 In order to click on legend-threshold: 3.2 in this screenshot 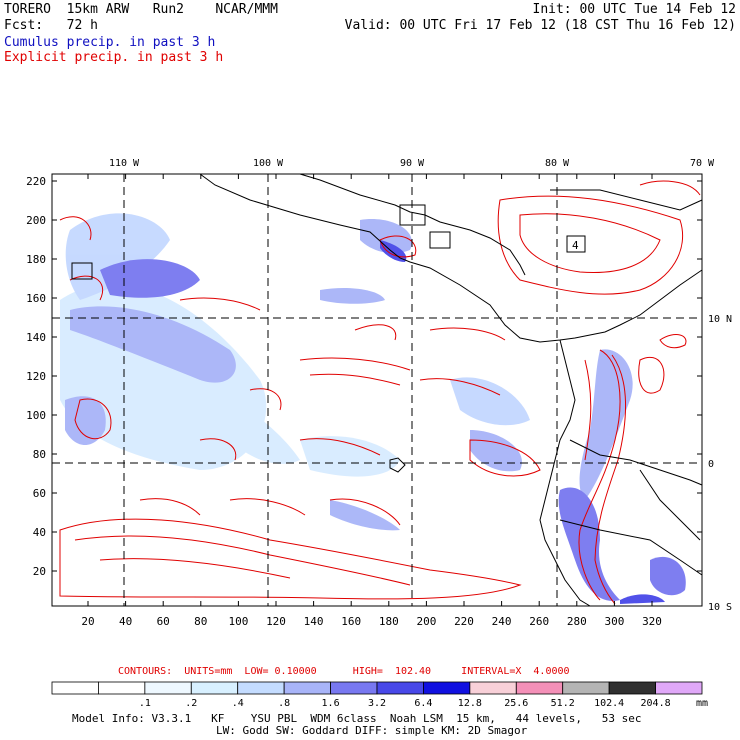, I will do `click(377, 703)`.